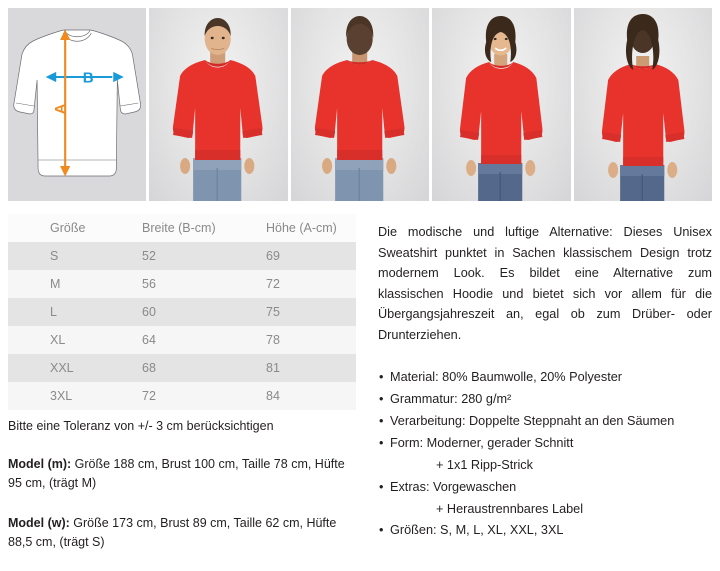  Describe the element at coordinates (149, 368) in the screenshot. I see `cell-width: 68` at that location.